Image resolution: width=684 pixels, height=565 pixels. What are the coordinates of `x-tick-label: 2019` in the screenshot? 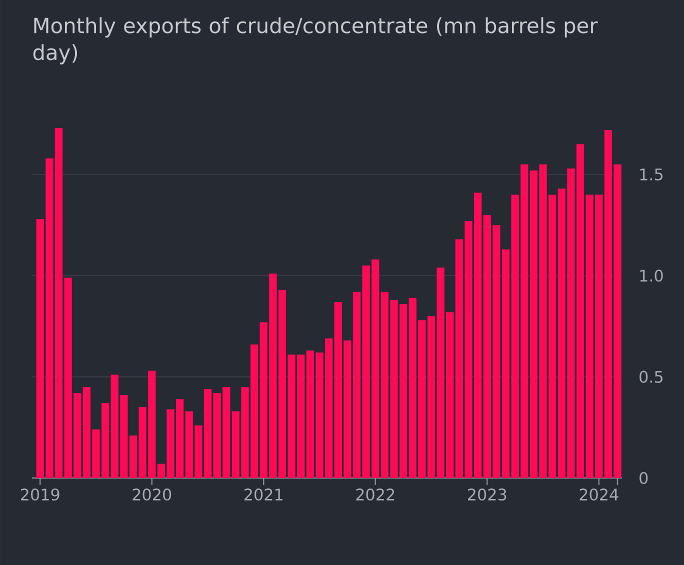 It's located at (40, 494).